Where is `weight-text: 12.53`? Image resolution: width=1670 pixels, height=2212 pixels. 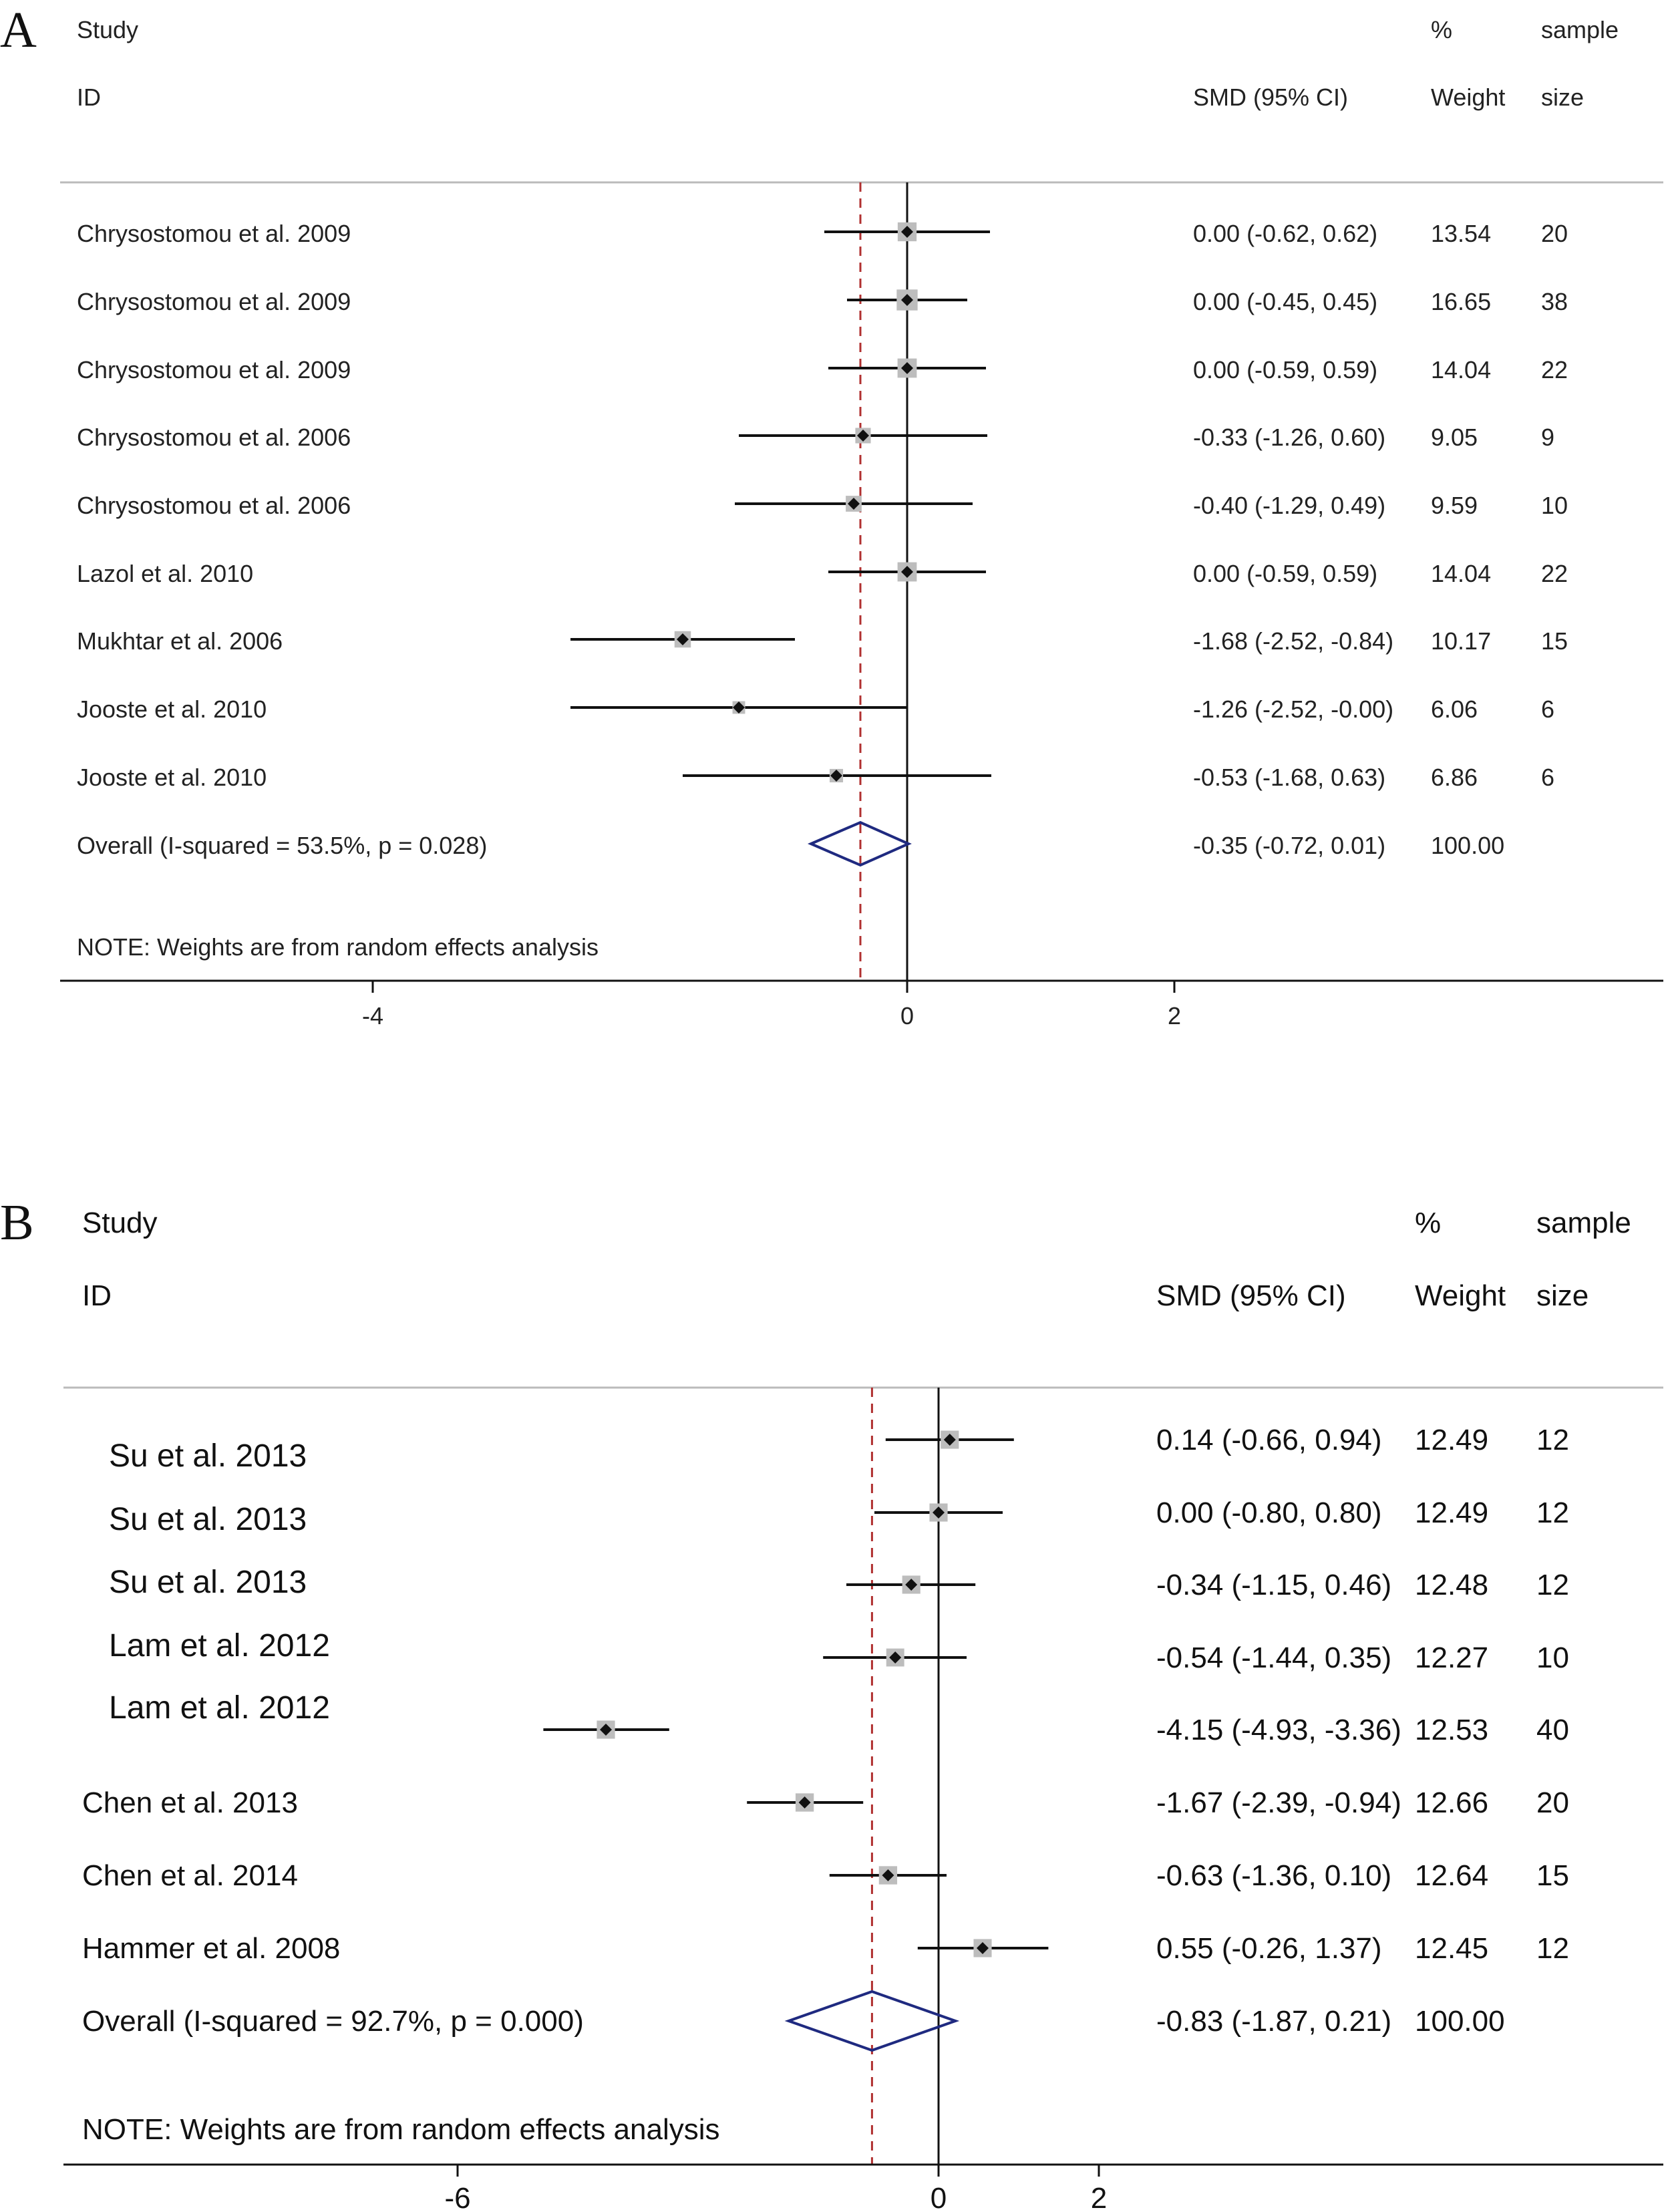 weight-text: 12.53 is located at coordinates (1452, 1730).